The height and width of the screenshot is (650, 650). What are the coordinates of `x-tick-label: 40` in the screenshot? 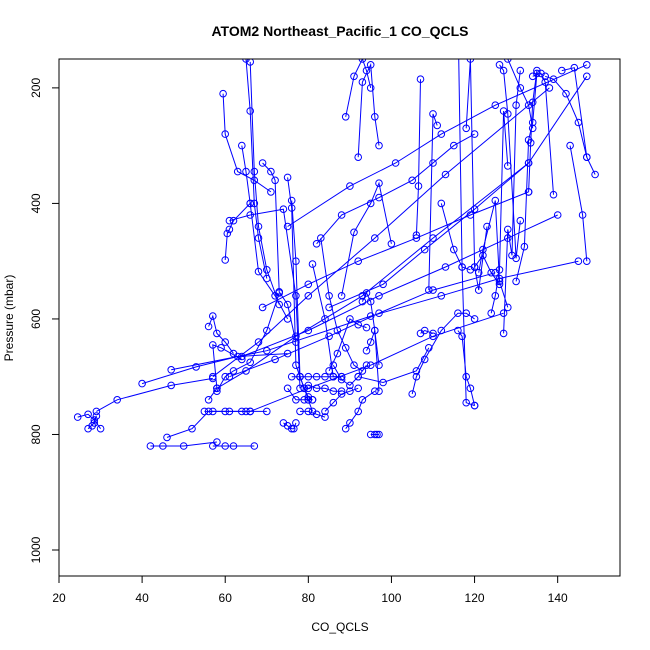 It's located at (142, 598).